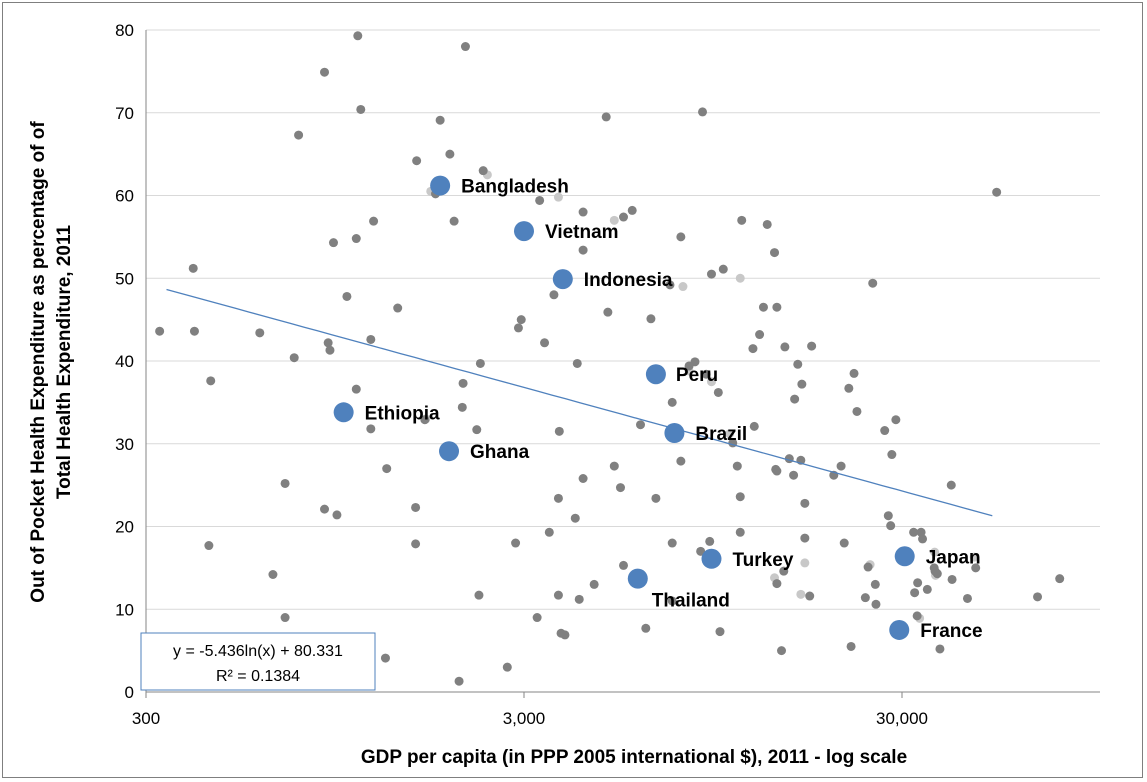 The image size is (1147, 782). I want to click on country-label-turkey: Turkey, so click(762, 560).